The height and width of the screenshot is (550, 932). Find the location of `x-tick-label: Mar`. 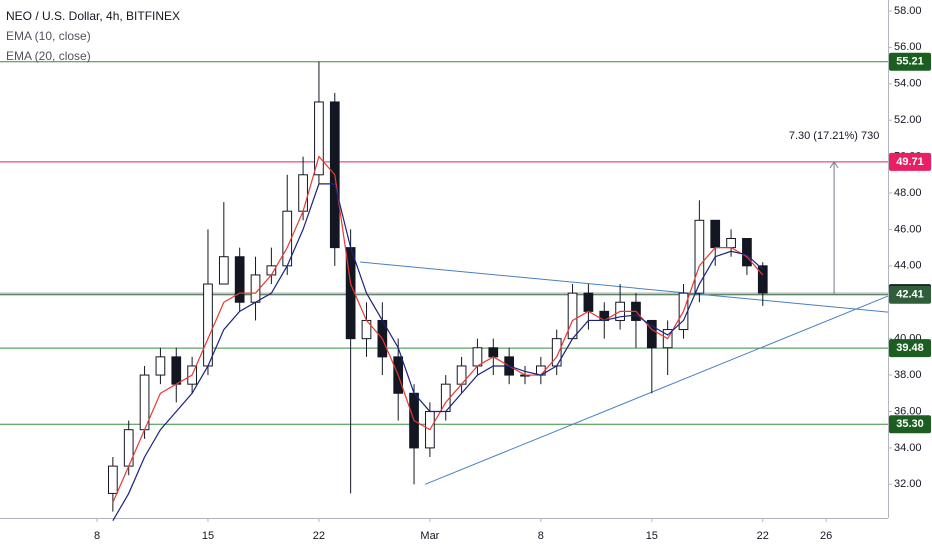

x-tick-label: Mar is located at coordinates (429, 536).